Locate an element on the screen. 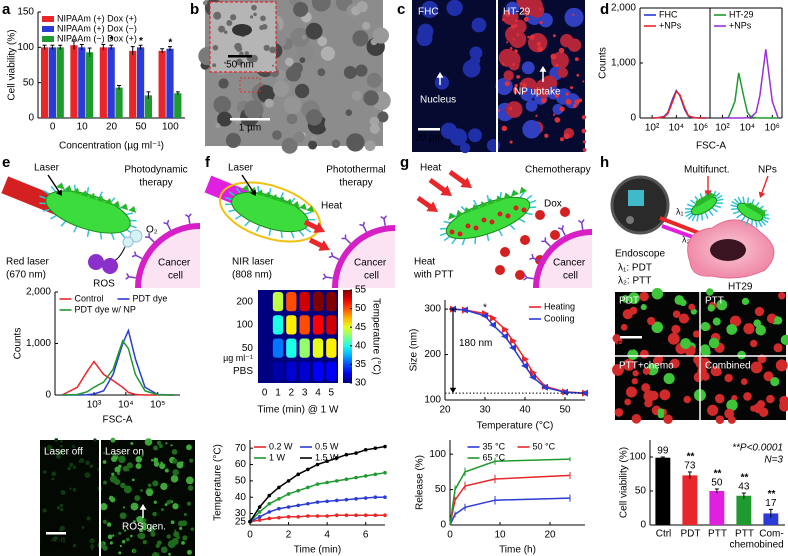  line is located at coordinates (117, 362).